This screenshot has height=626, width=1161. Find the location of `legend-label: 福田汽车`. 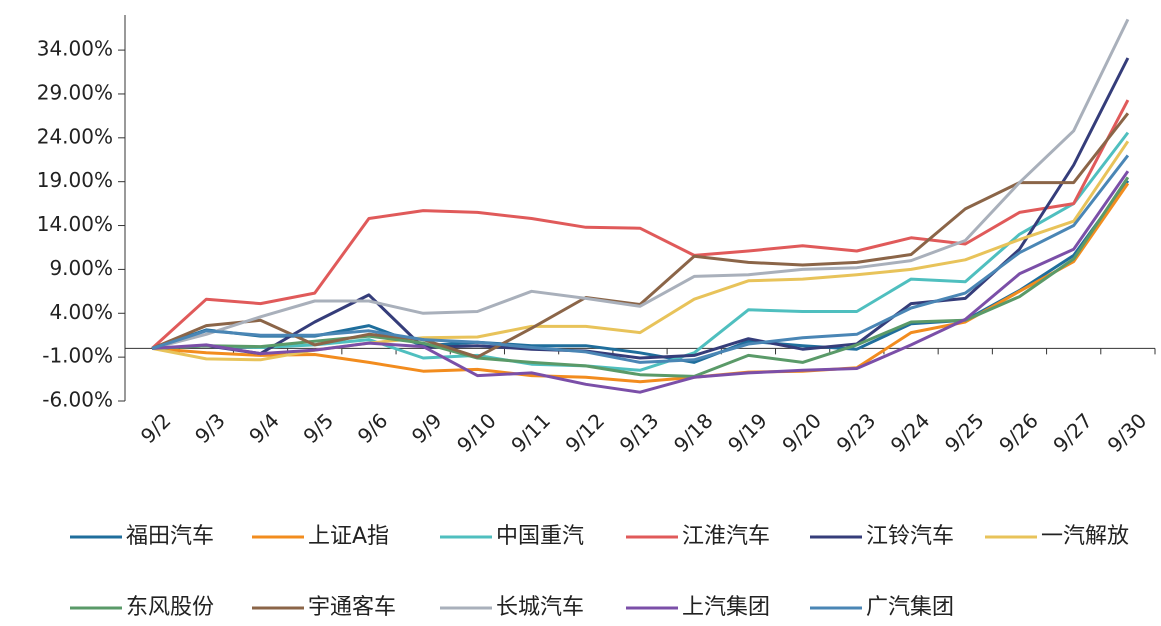

legend-label: 福田汽车 is located at coordinates (170, 536).